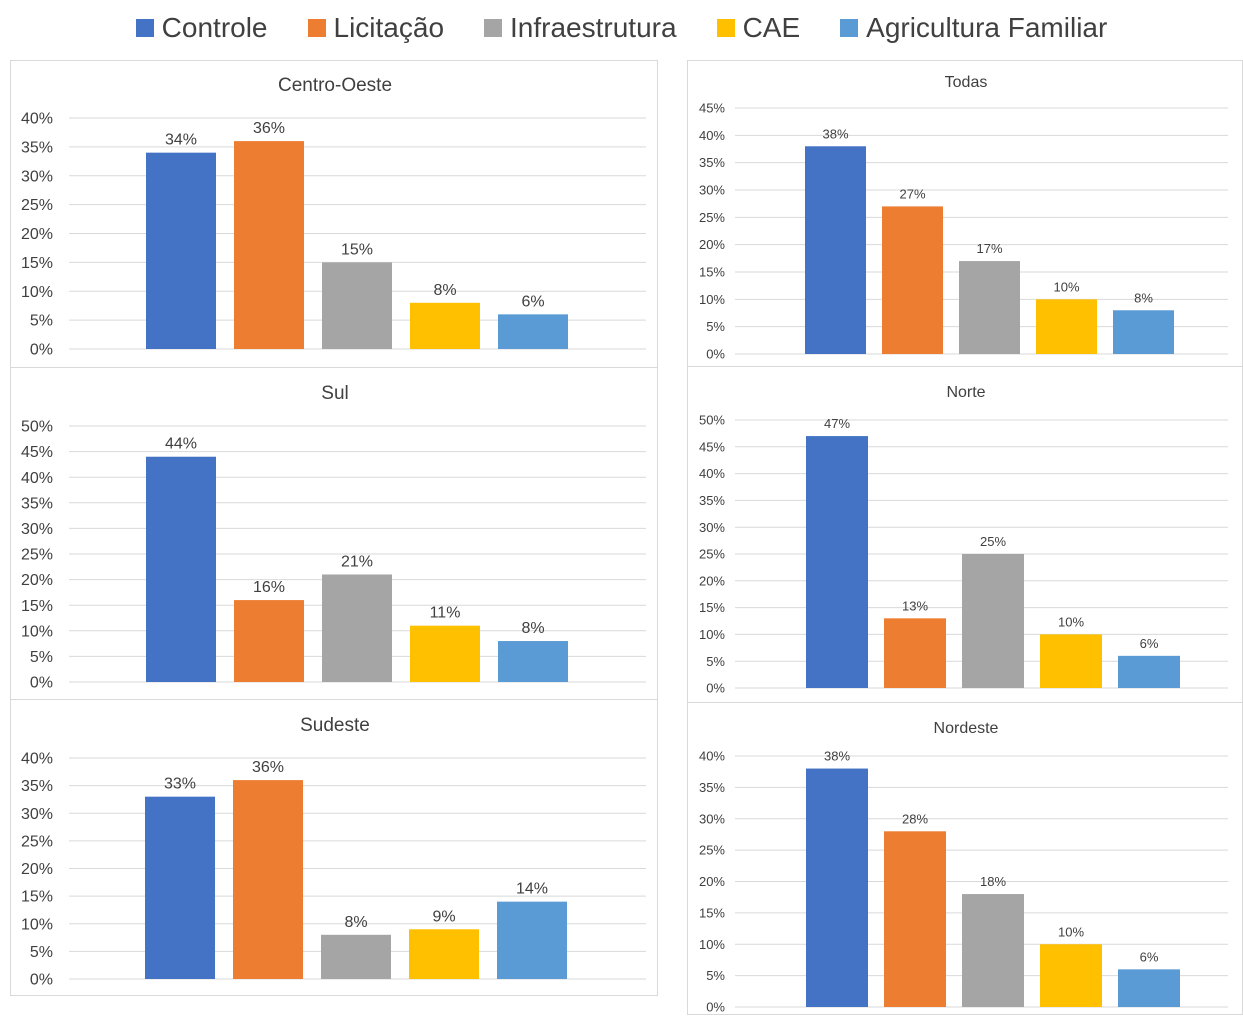  Describe the element at coordinates (1149, 988) in the screenshot. I see `bar-nordeste-agricultura-familiar` at that location.